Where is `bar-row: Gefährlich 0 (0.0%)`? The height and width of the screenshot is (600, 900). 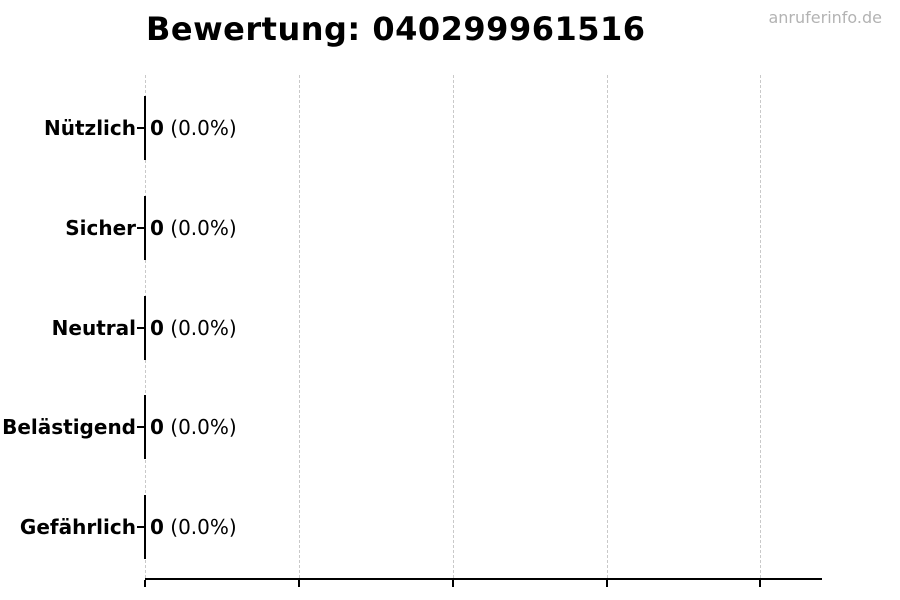
bar-row: Gefährlich 0 (0.0%) is located at coordinates (210, 527).